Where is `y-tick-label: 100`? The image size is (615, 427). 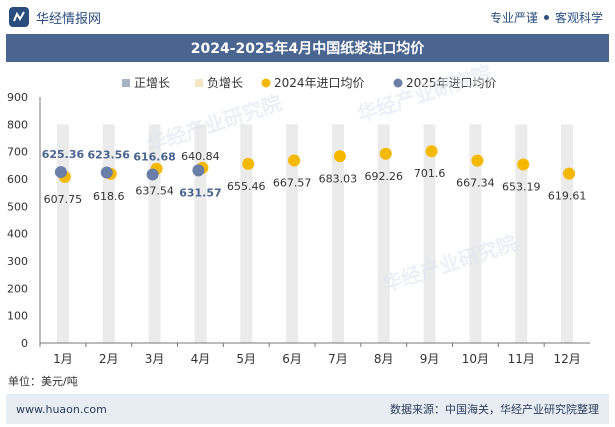
y-tick-label: 100 is located at coordinates (17, 316).